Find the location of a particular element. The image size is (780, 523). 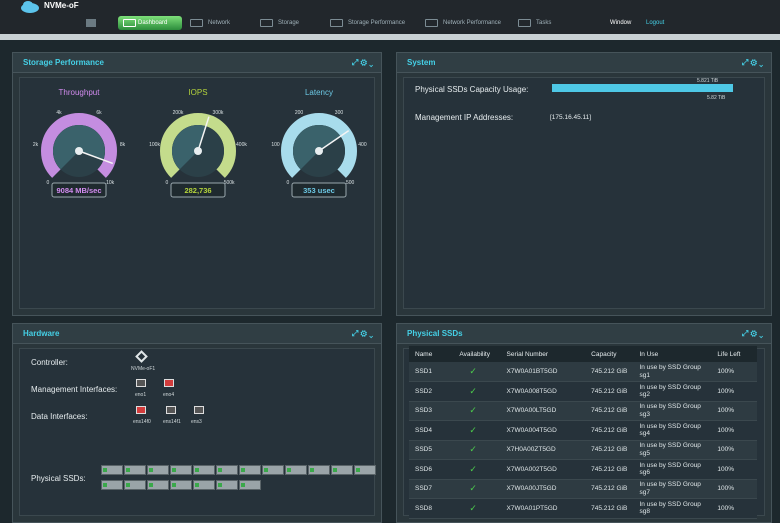

gauge-title: IOPS is located at coordinates (197, 92).